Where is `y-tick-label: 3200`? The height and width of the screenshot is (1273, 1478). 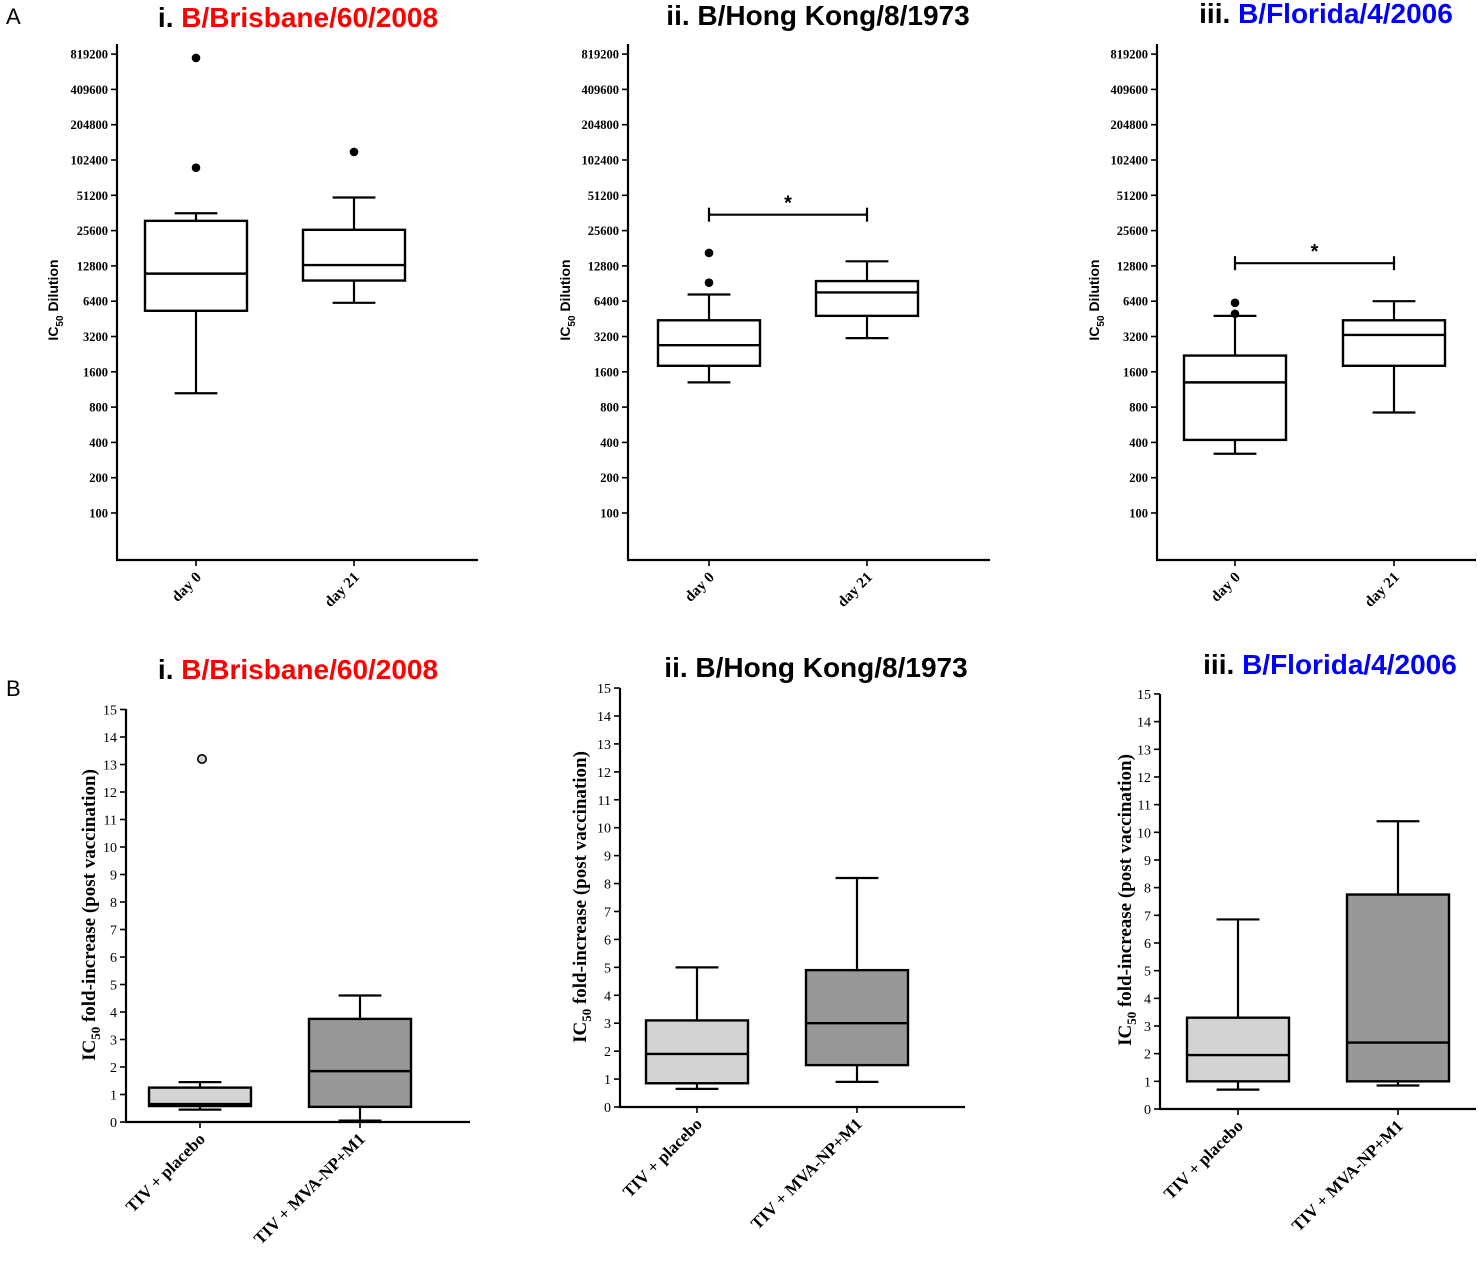
y-tick-label: 3200 is located at coordinates (1135, 337).